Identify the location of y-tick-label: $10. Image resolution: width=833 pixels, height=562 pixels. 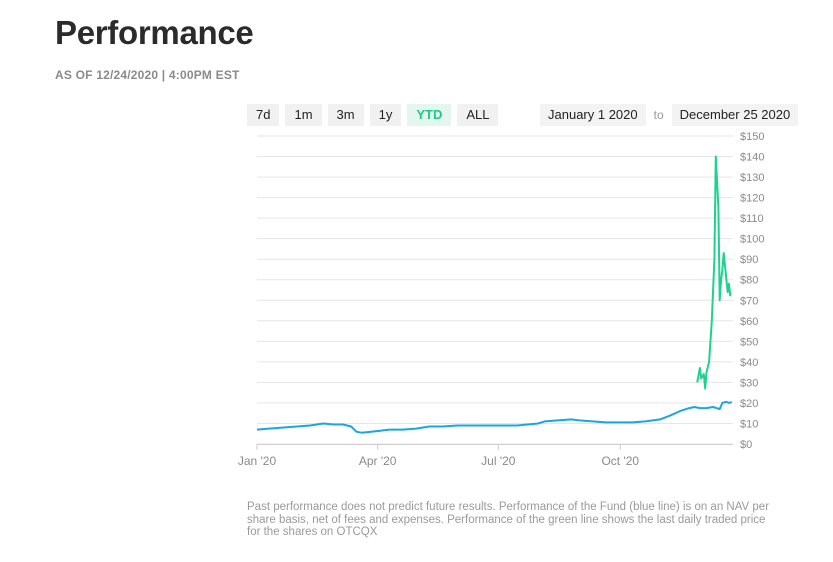
(749, 424).